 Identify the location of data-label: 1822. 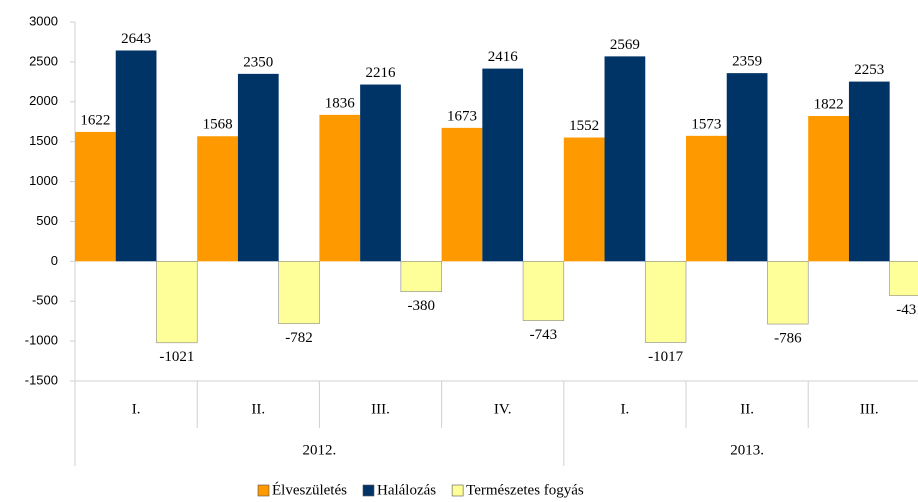
(829, 104).